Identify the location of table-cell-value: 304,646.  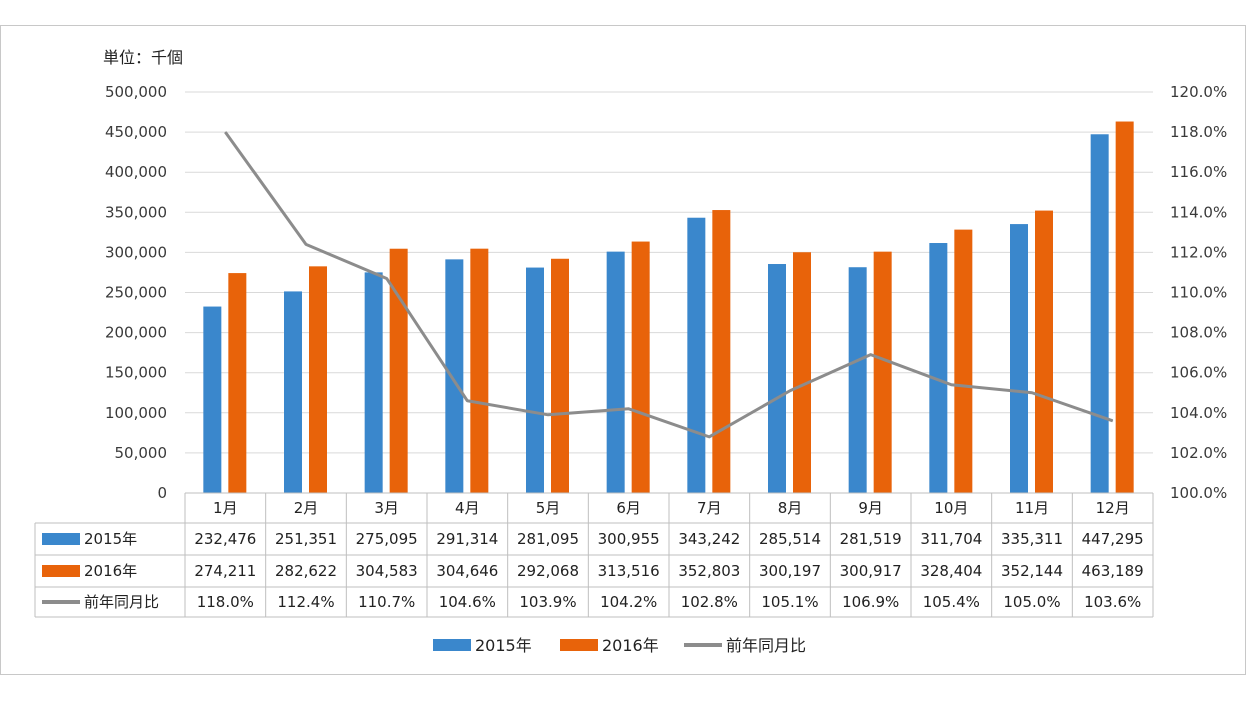
(467, 571).